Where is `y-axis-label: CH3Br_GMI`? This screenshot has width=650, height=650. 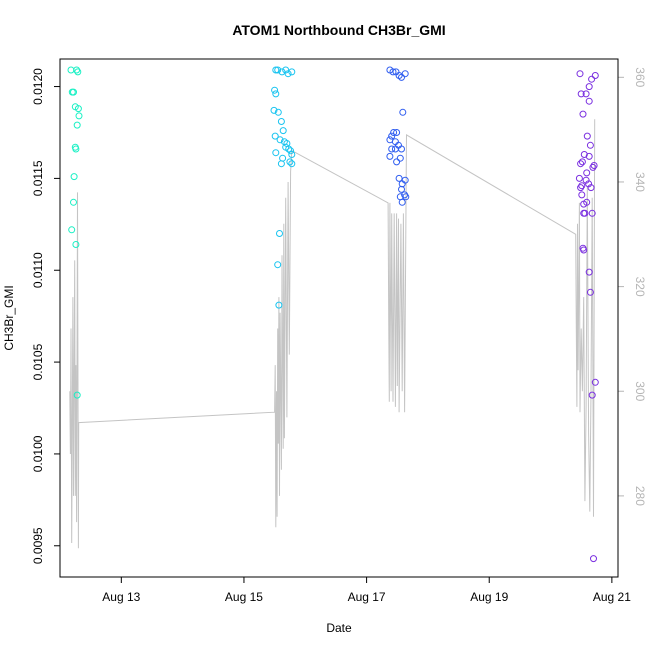 y-axis-label: CH3Br_GMI is located at coordinates (9, 317).